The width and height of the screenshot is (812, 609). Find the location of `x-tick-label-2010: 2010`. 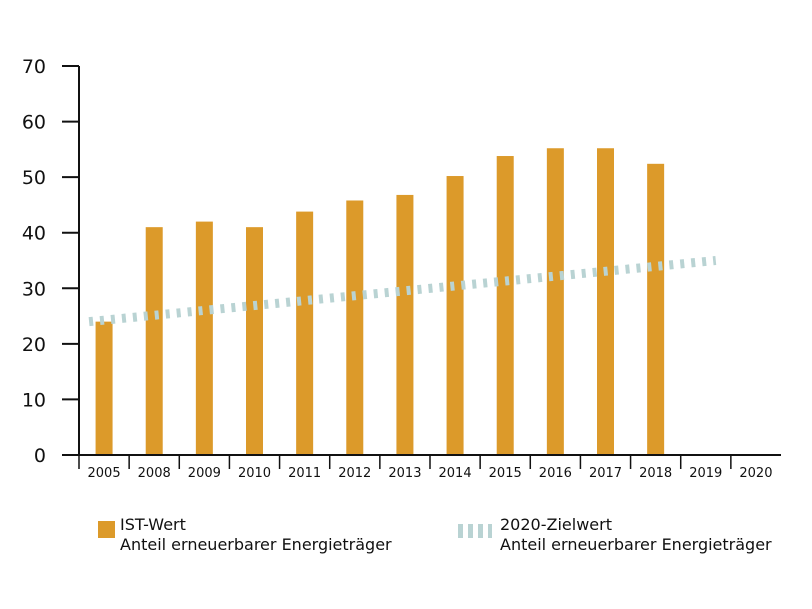

x-tick-label-2010: 2010 is located at coordinates (254, 473).